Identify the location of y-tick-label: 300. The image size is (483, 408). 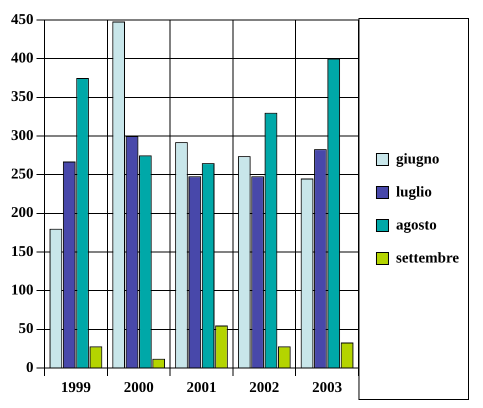
(22, 136).